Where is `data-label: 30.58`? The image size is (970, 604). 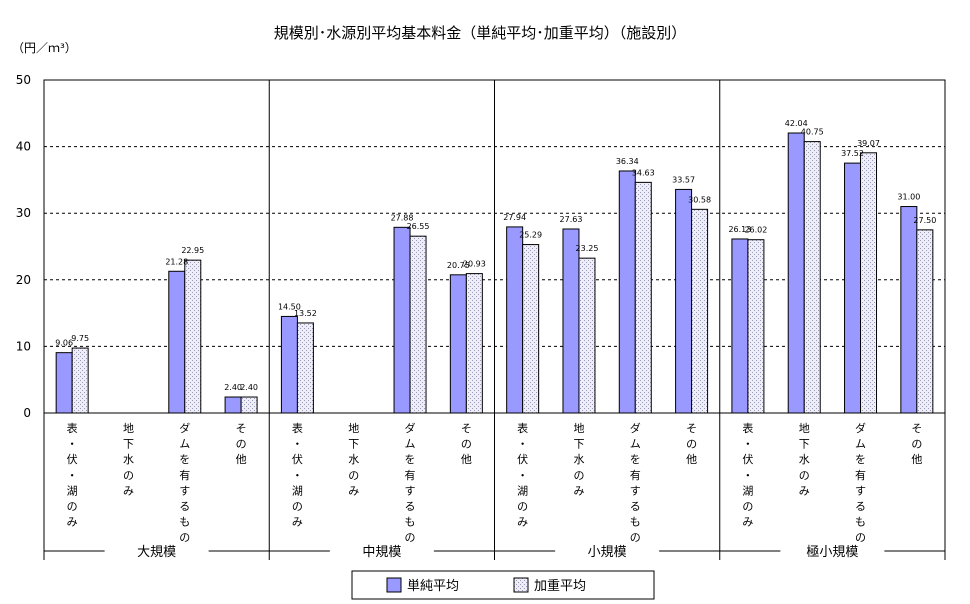 data-label: 30.58 is located at coordinates (699, 199).